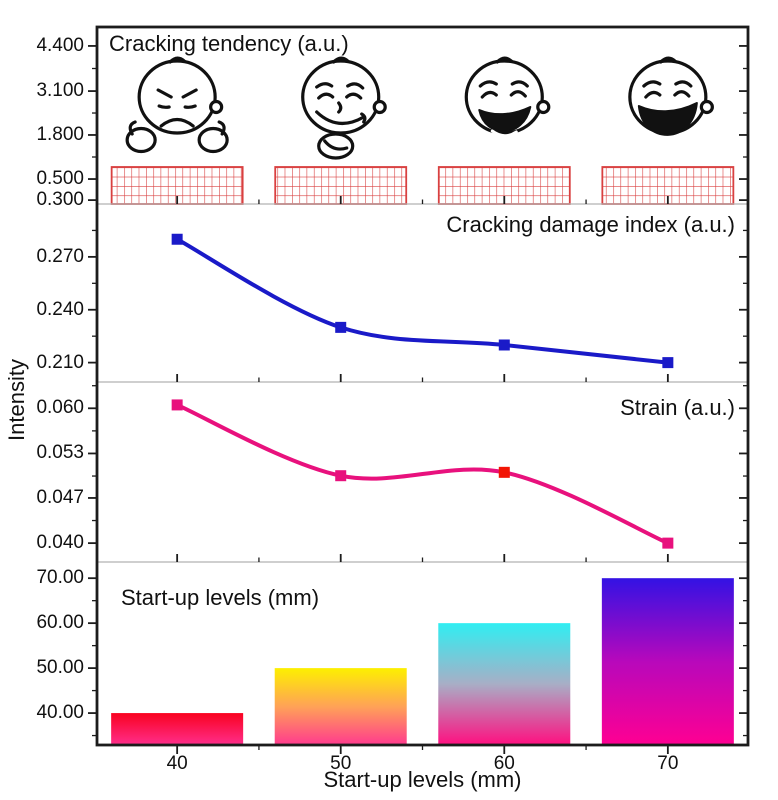 The image size is (778, 800). Describe the element at coordinates (60, 668) in the screenshot. I see `y-tick-label: 50.00` at that location.